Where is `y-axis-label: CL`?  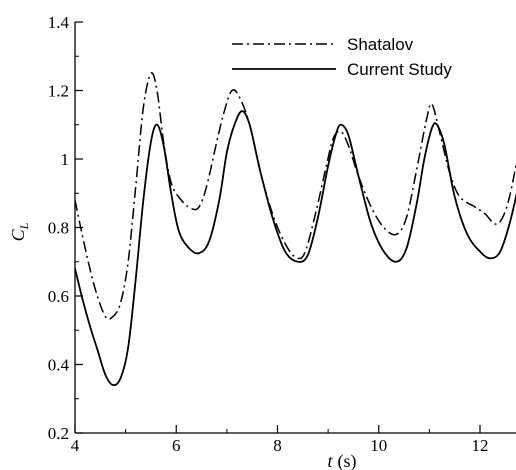 y-axis-label: CL is located at coordinates (19, 231).